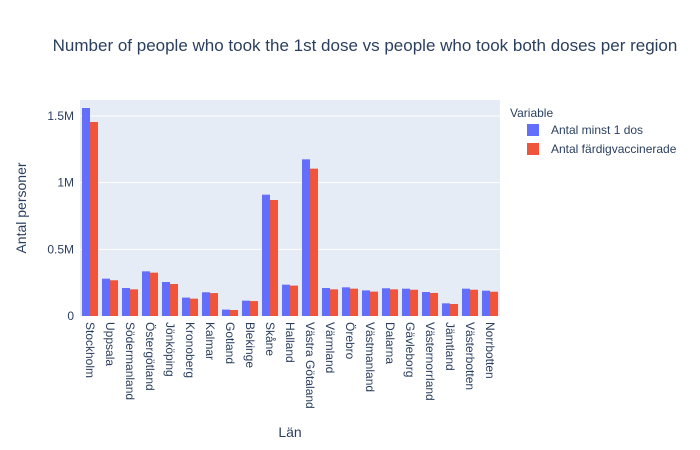  What do you see at coordinates (370, 357) in the screenshot?
I see `x-tick-label: Västmanland` at bounding box center [370, 357].